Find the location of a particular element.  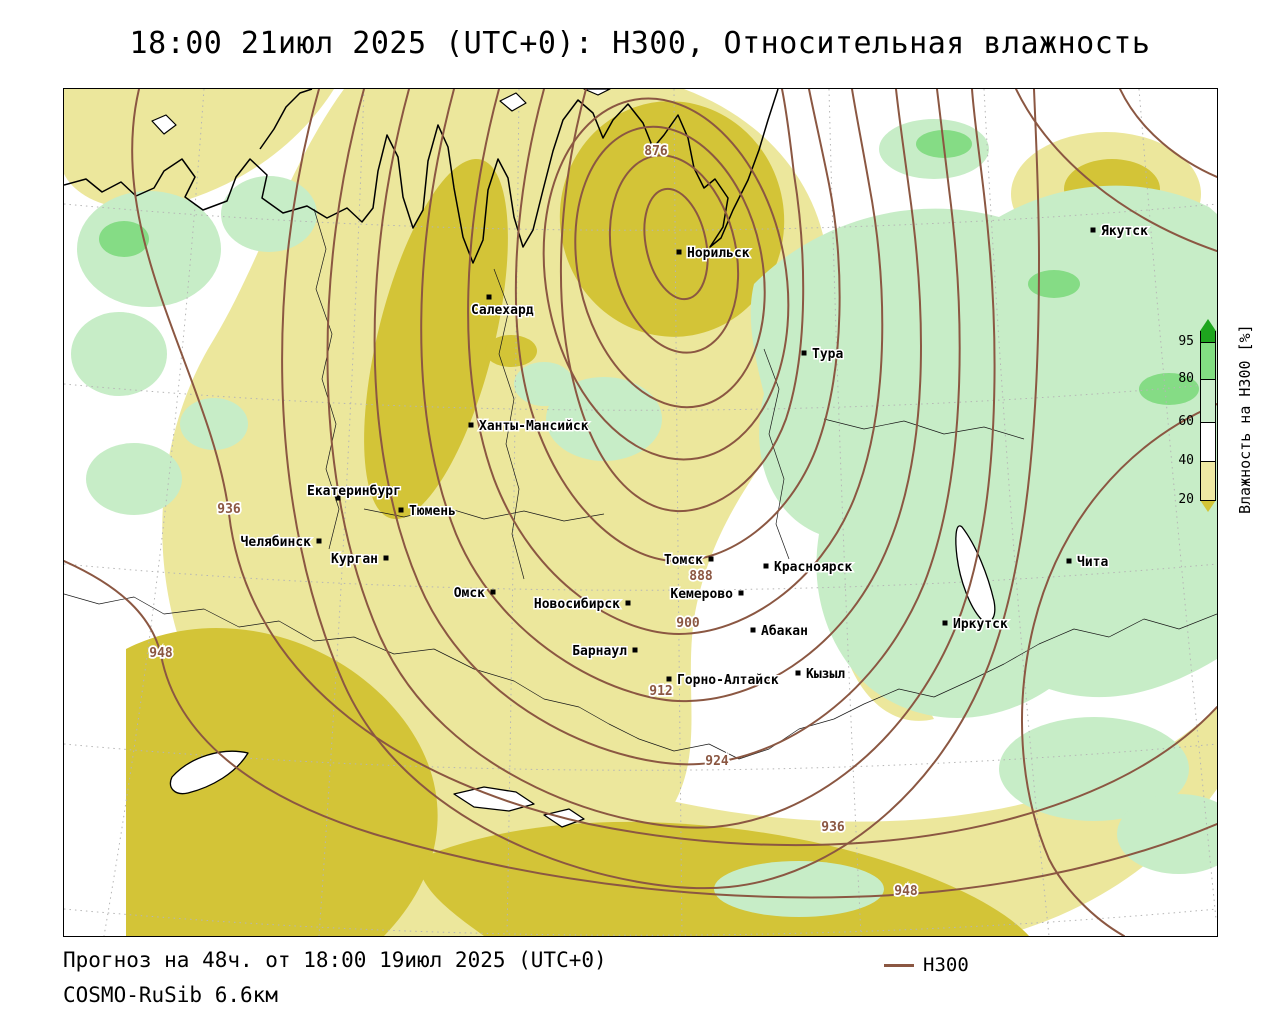

city: Екатеринбург is located at coordinates (354, 492).